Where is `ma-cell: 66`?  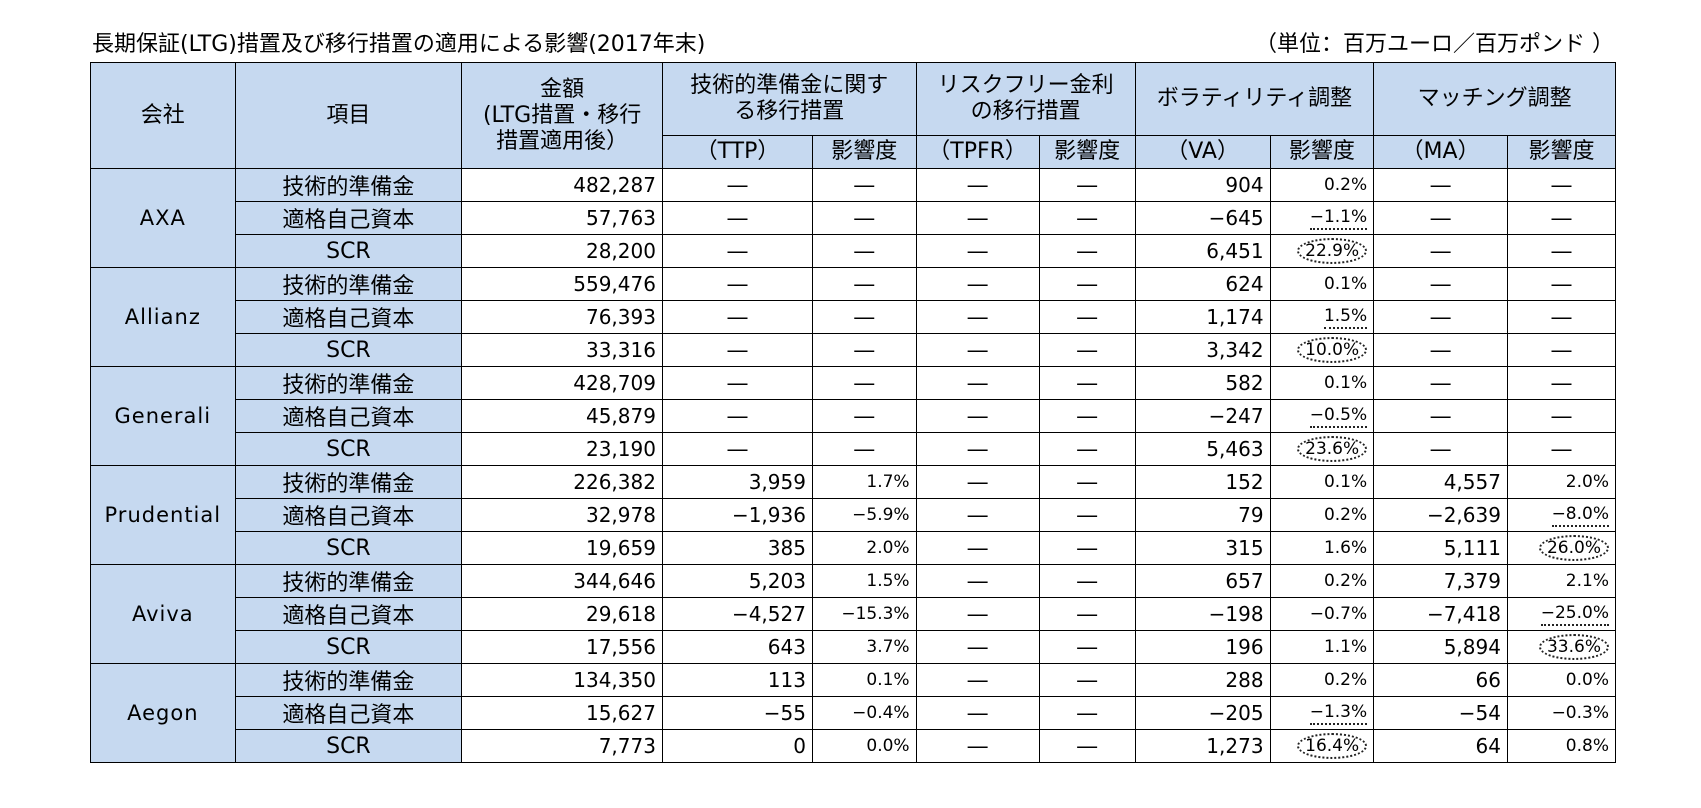
ma-cell: 66 is located at coordinates (1440, 680).